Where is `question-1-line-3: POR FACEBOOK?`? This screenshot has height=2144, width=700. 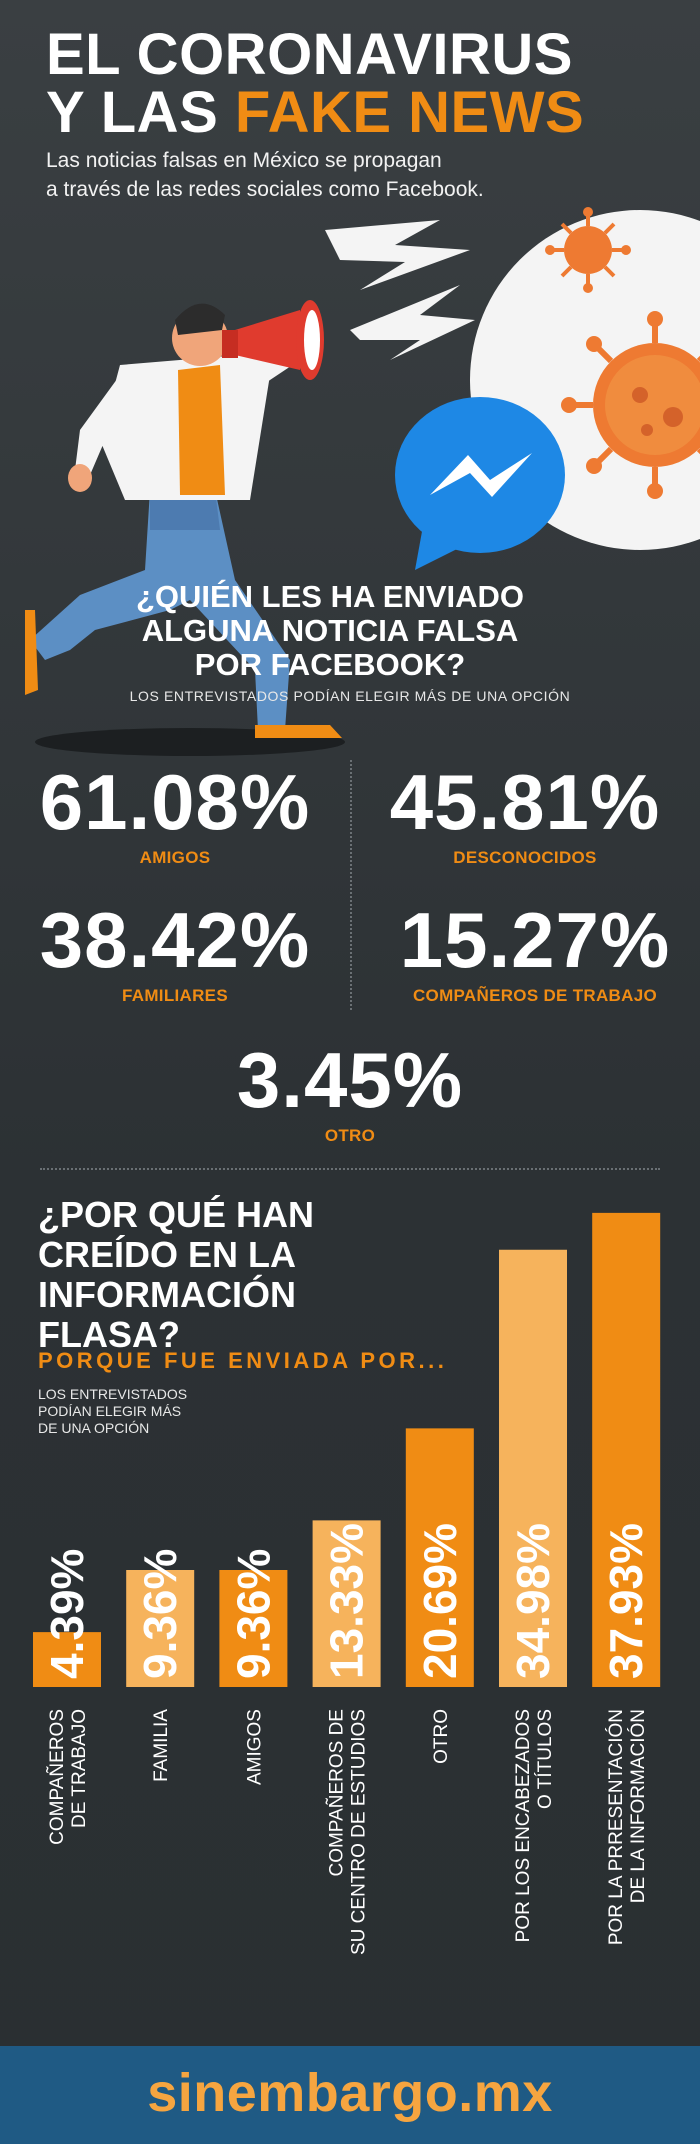 question-1-line-3: POR FACEBOOK? is located at coordinates (330, 664).